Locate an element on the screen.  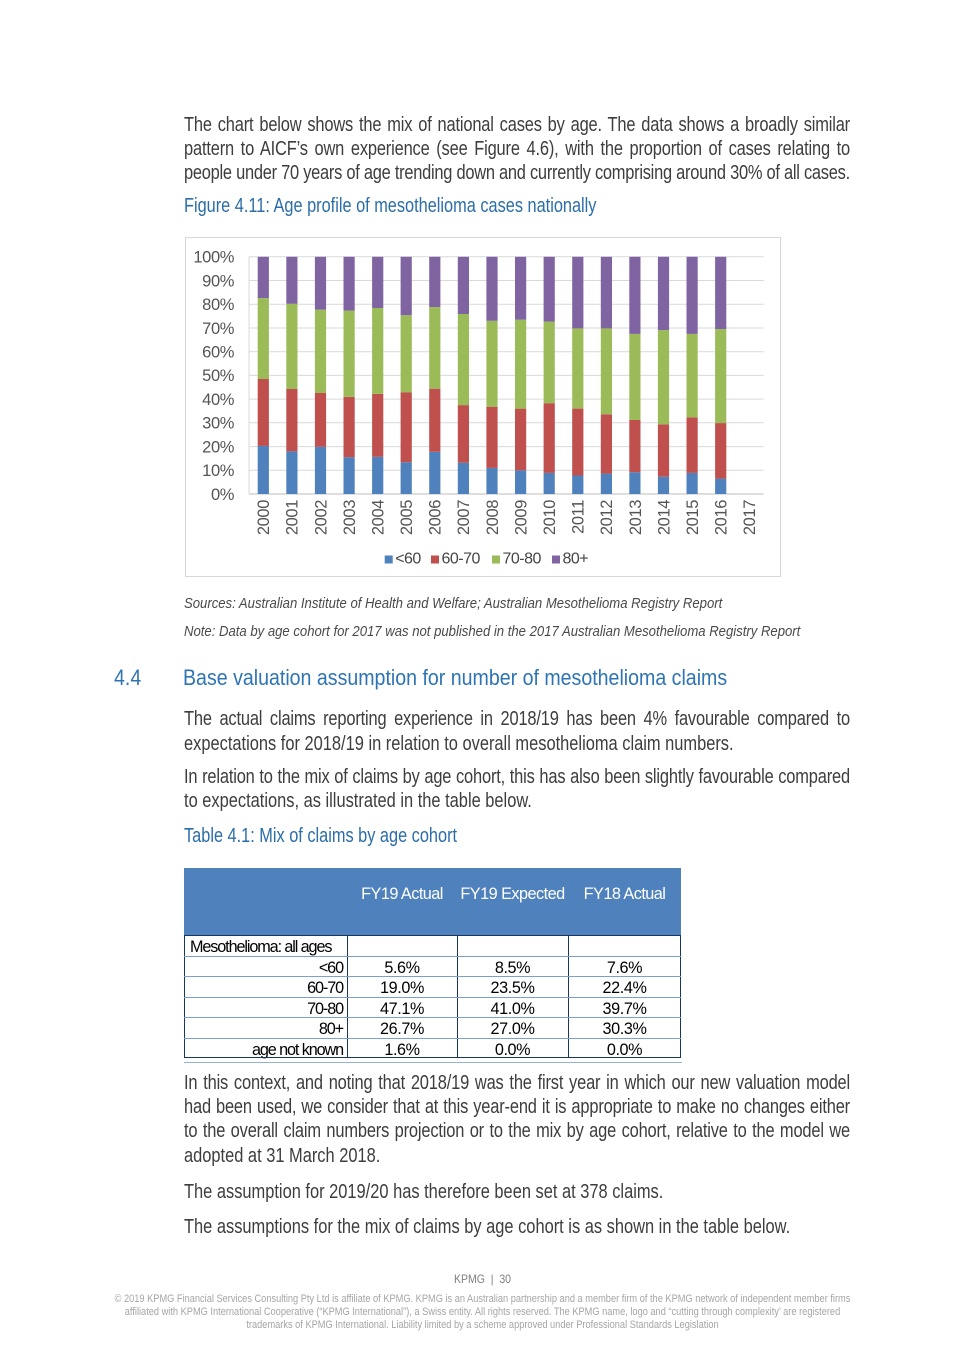
svg-text: 2010 is located at coordinates (550, 516).